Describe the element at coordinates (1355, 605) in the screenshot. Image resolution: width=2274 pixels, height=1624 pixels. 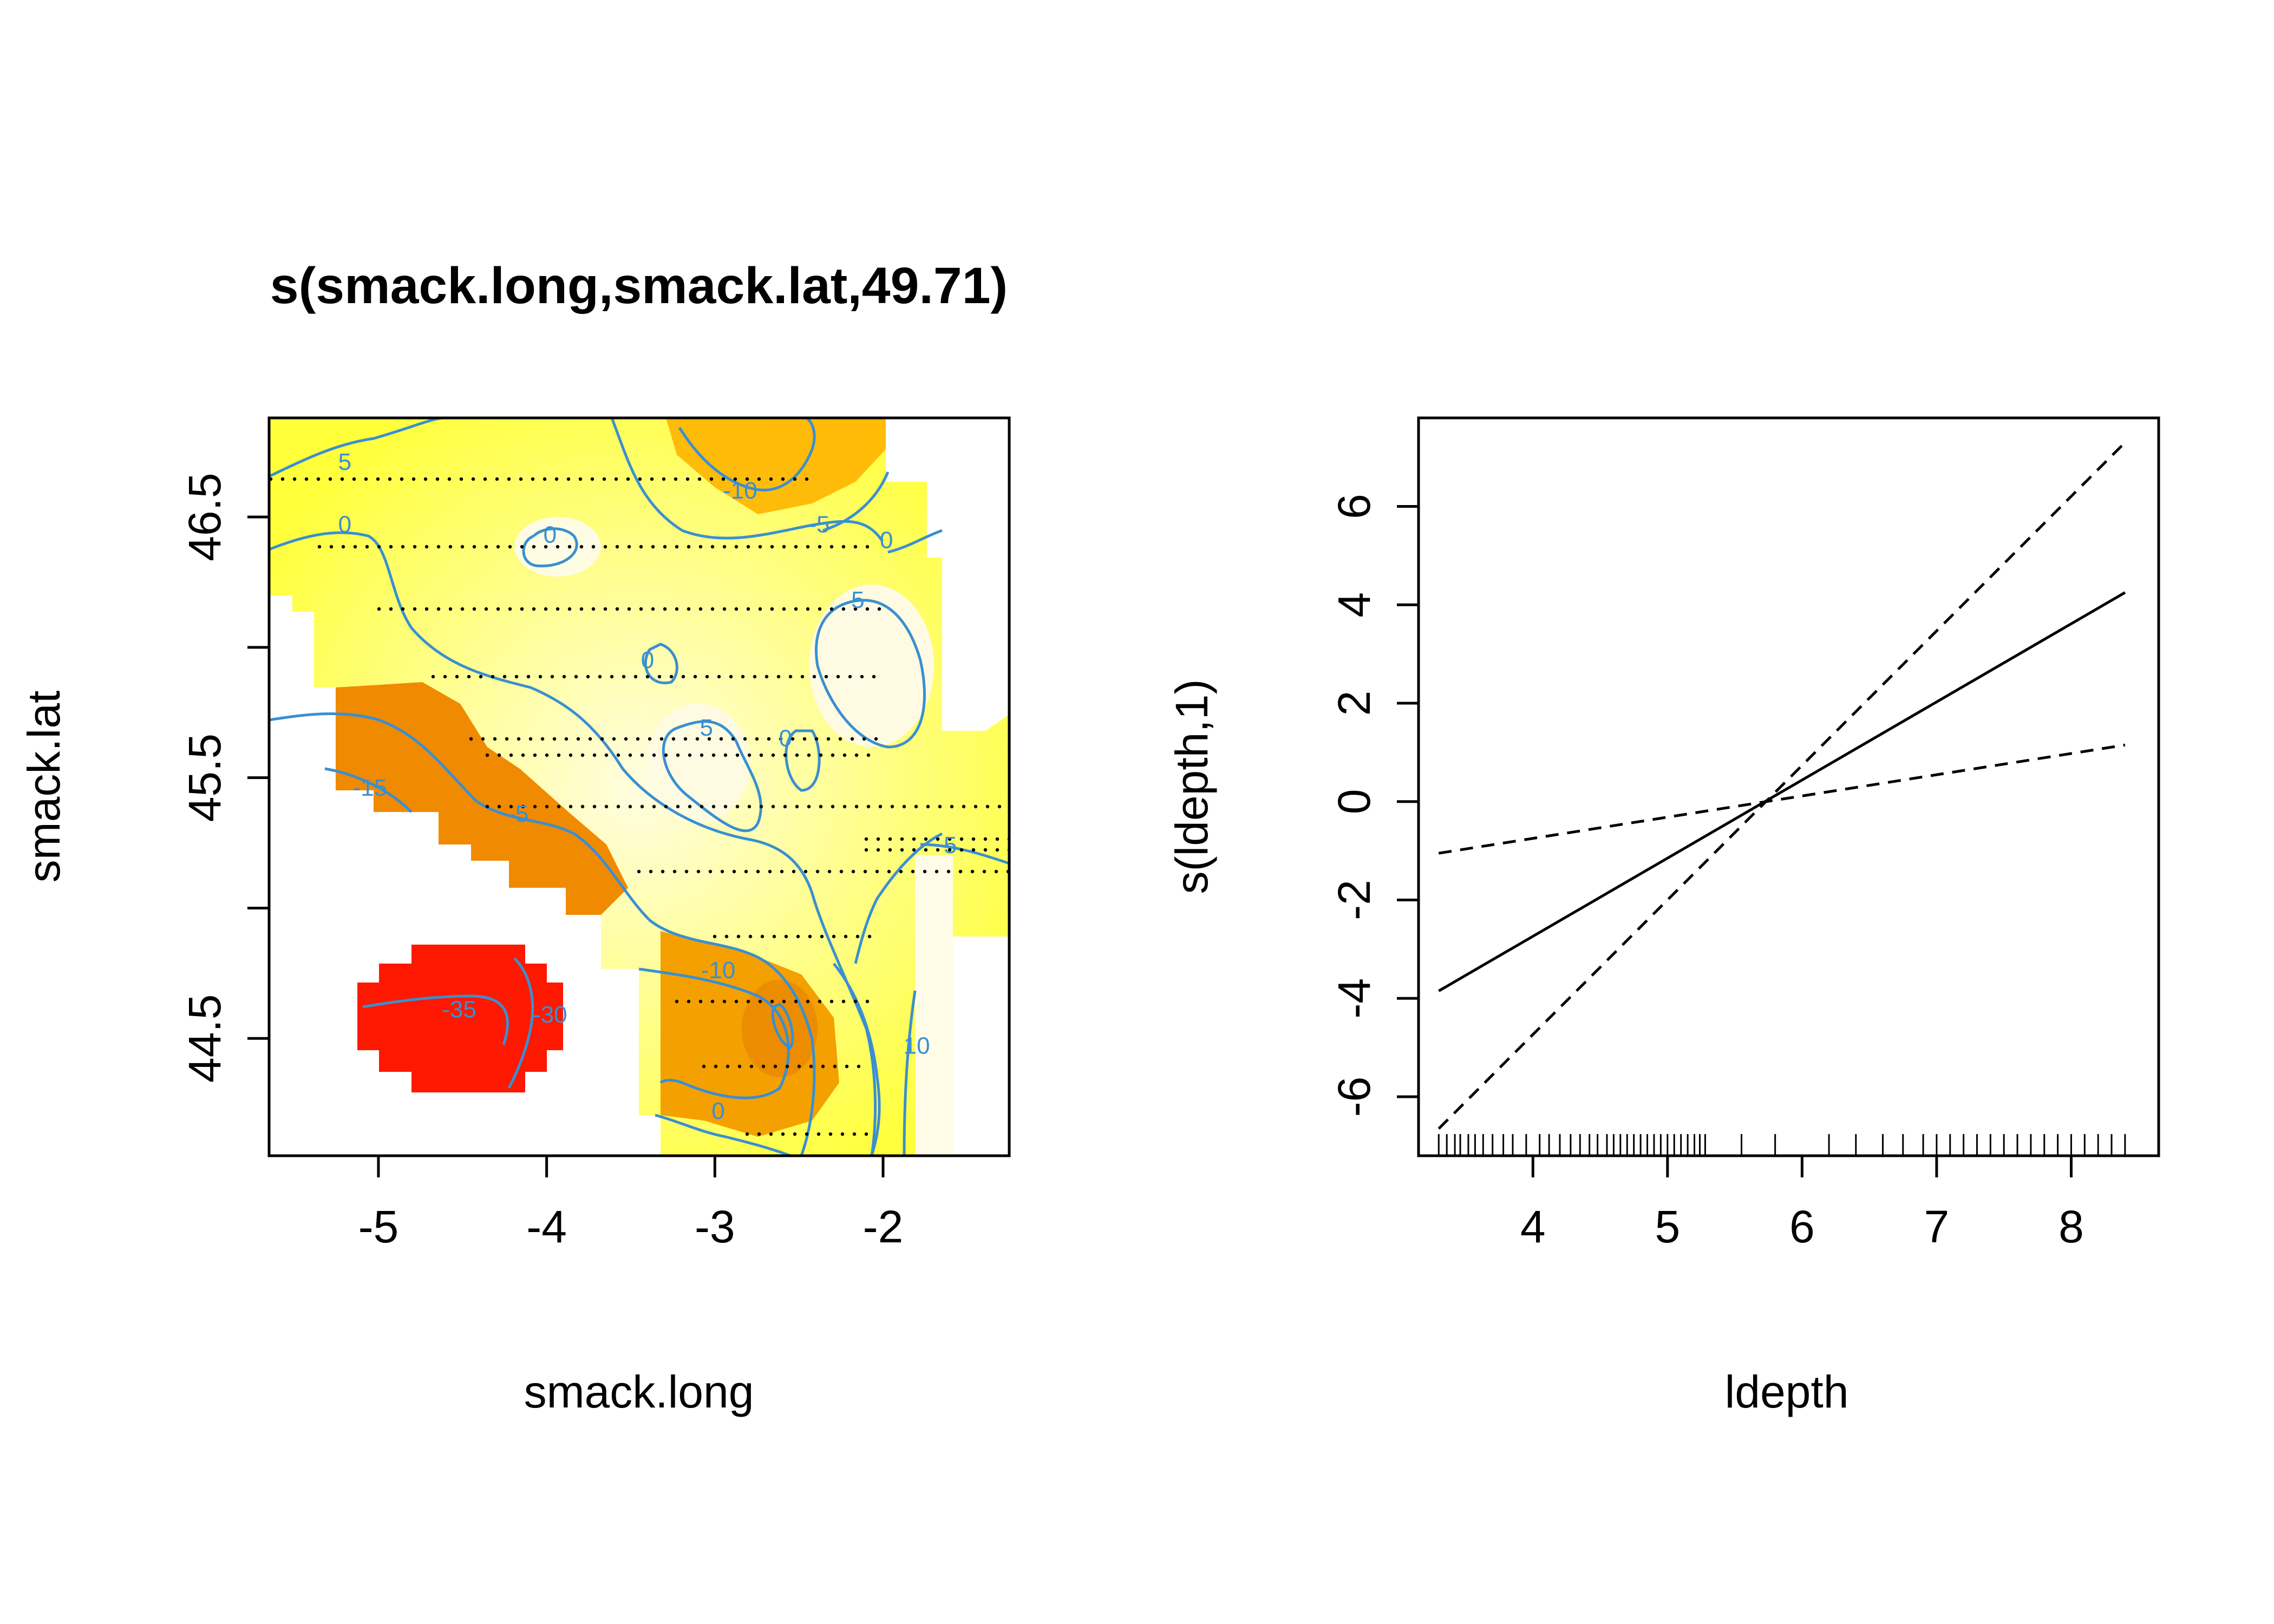
I see `smooth-y-tick-label: 4` at that location.